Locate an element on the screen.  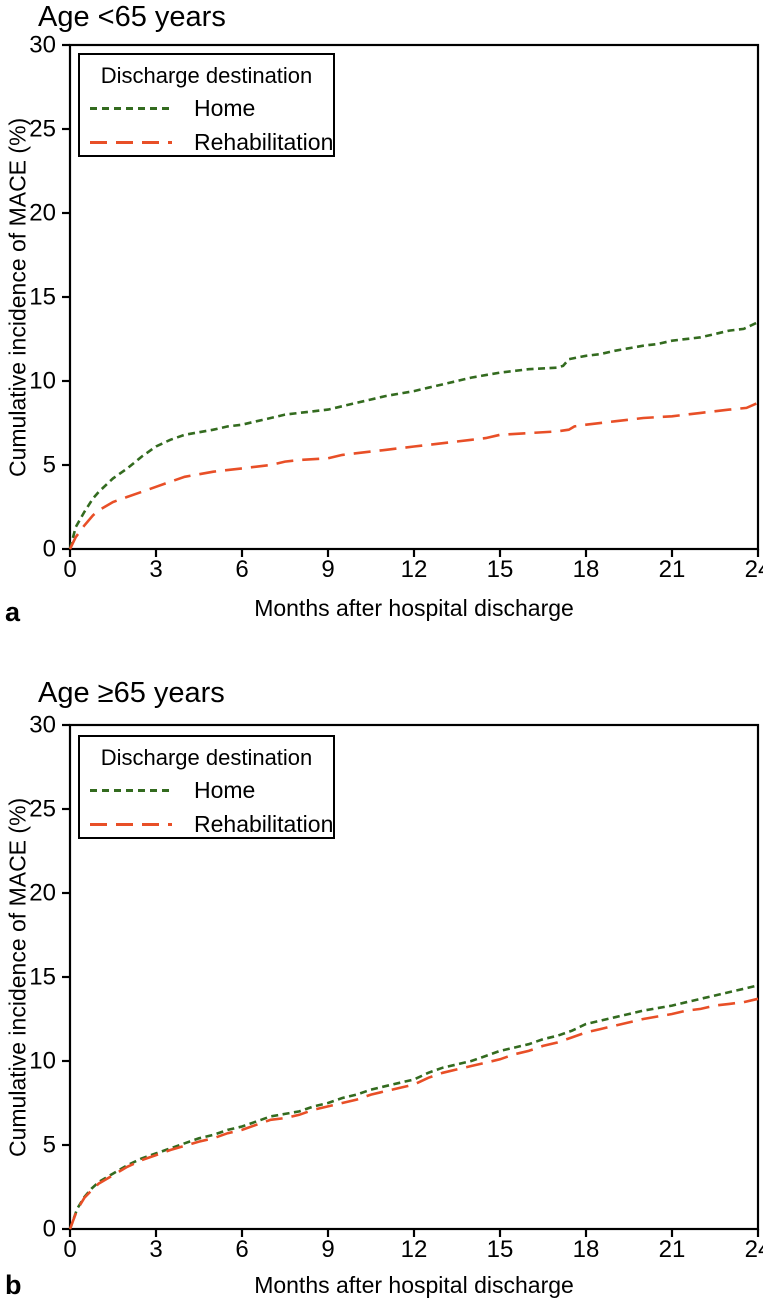
panel-b-x-axis-label: Months after hospital discharge is located at coordinates (414, 1285).